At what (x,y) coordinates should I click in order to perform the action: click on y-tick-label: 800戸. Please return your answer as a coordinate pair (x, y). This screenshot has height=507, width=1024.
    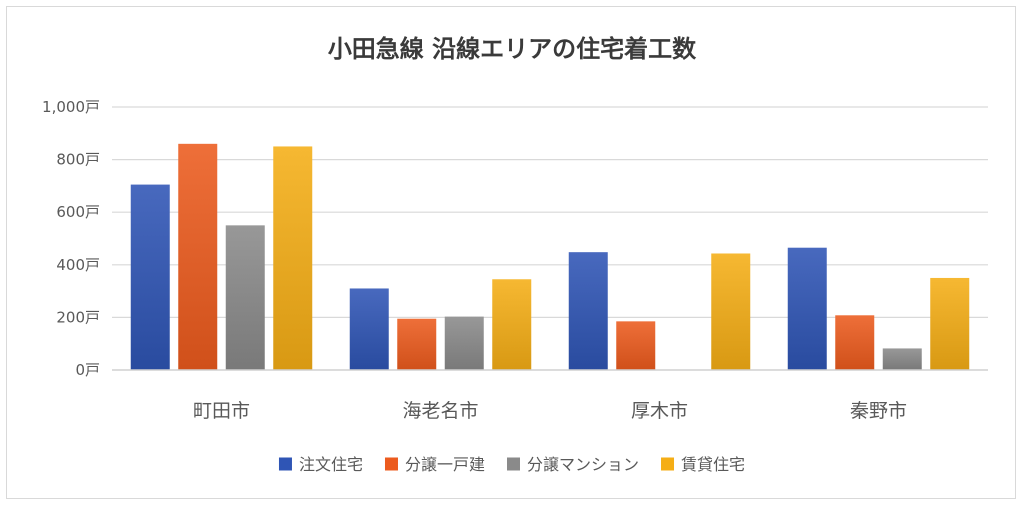
    Looking at the image, I should click on (78, 160).